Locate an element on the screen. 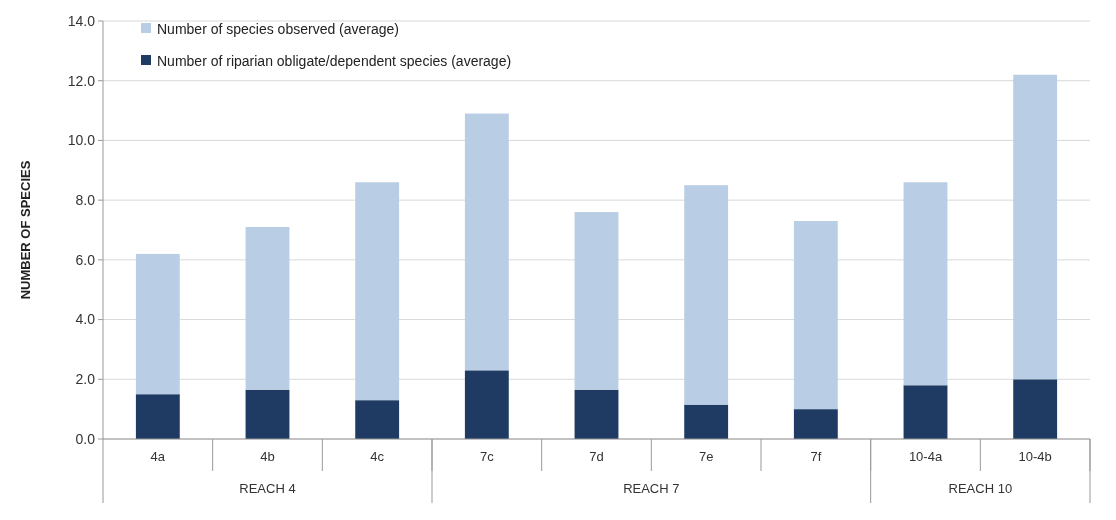  y-tick-label: 2.0 is located at coordinates (85, 379).